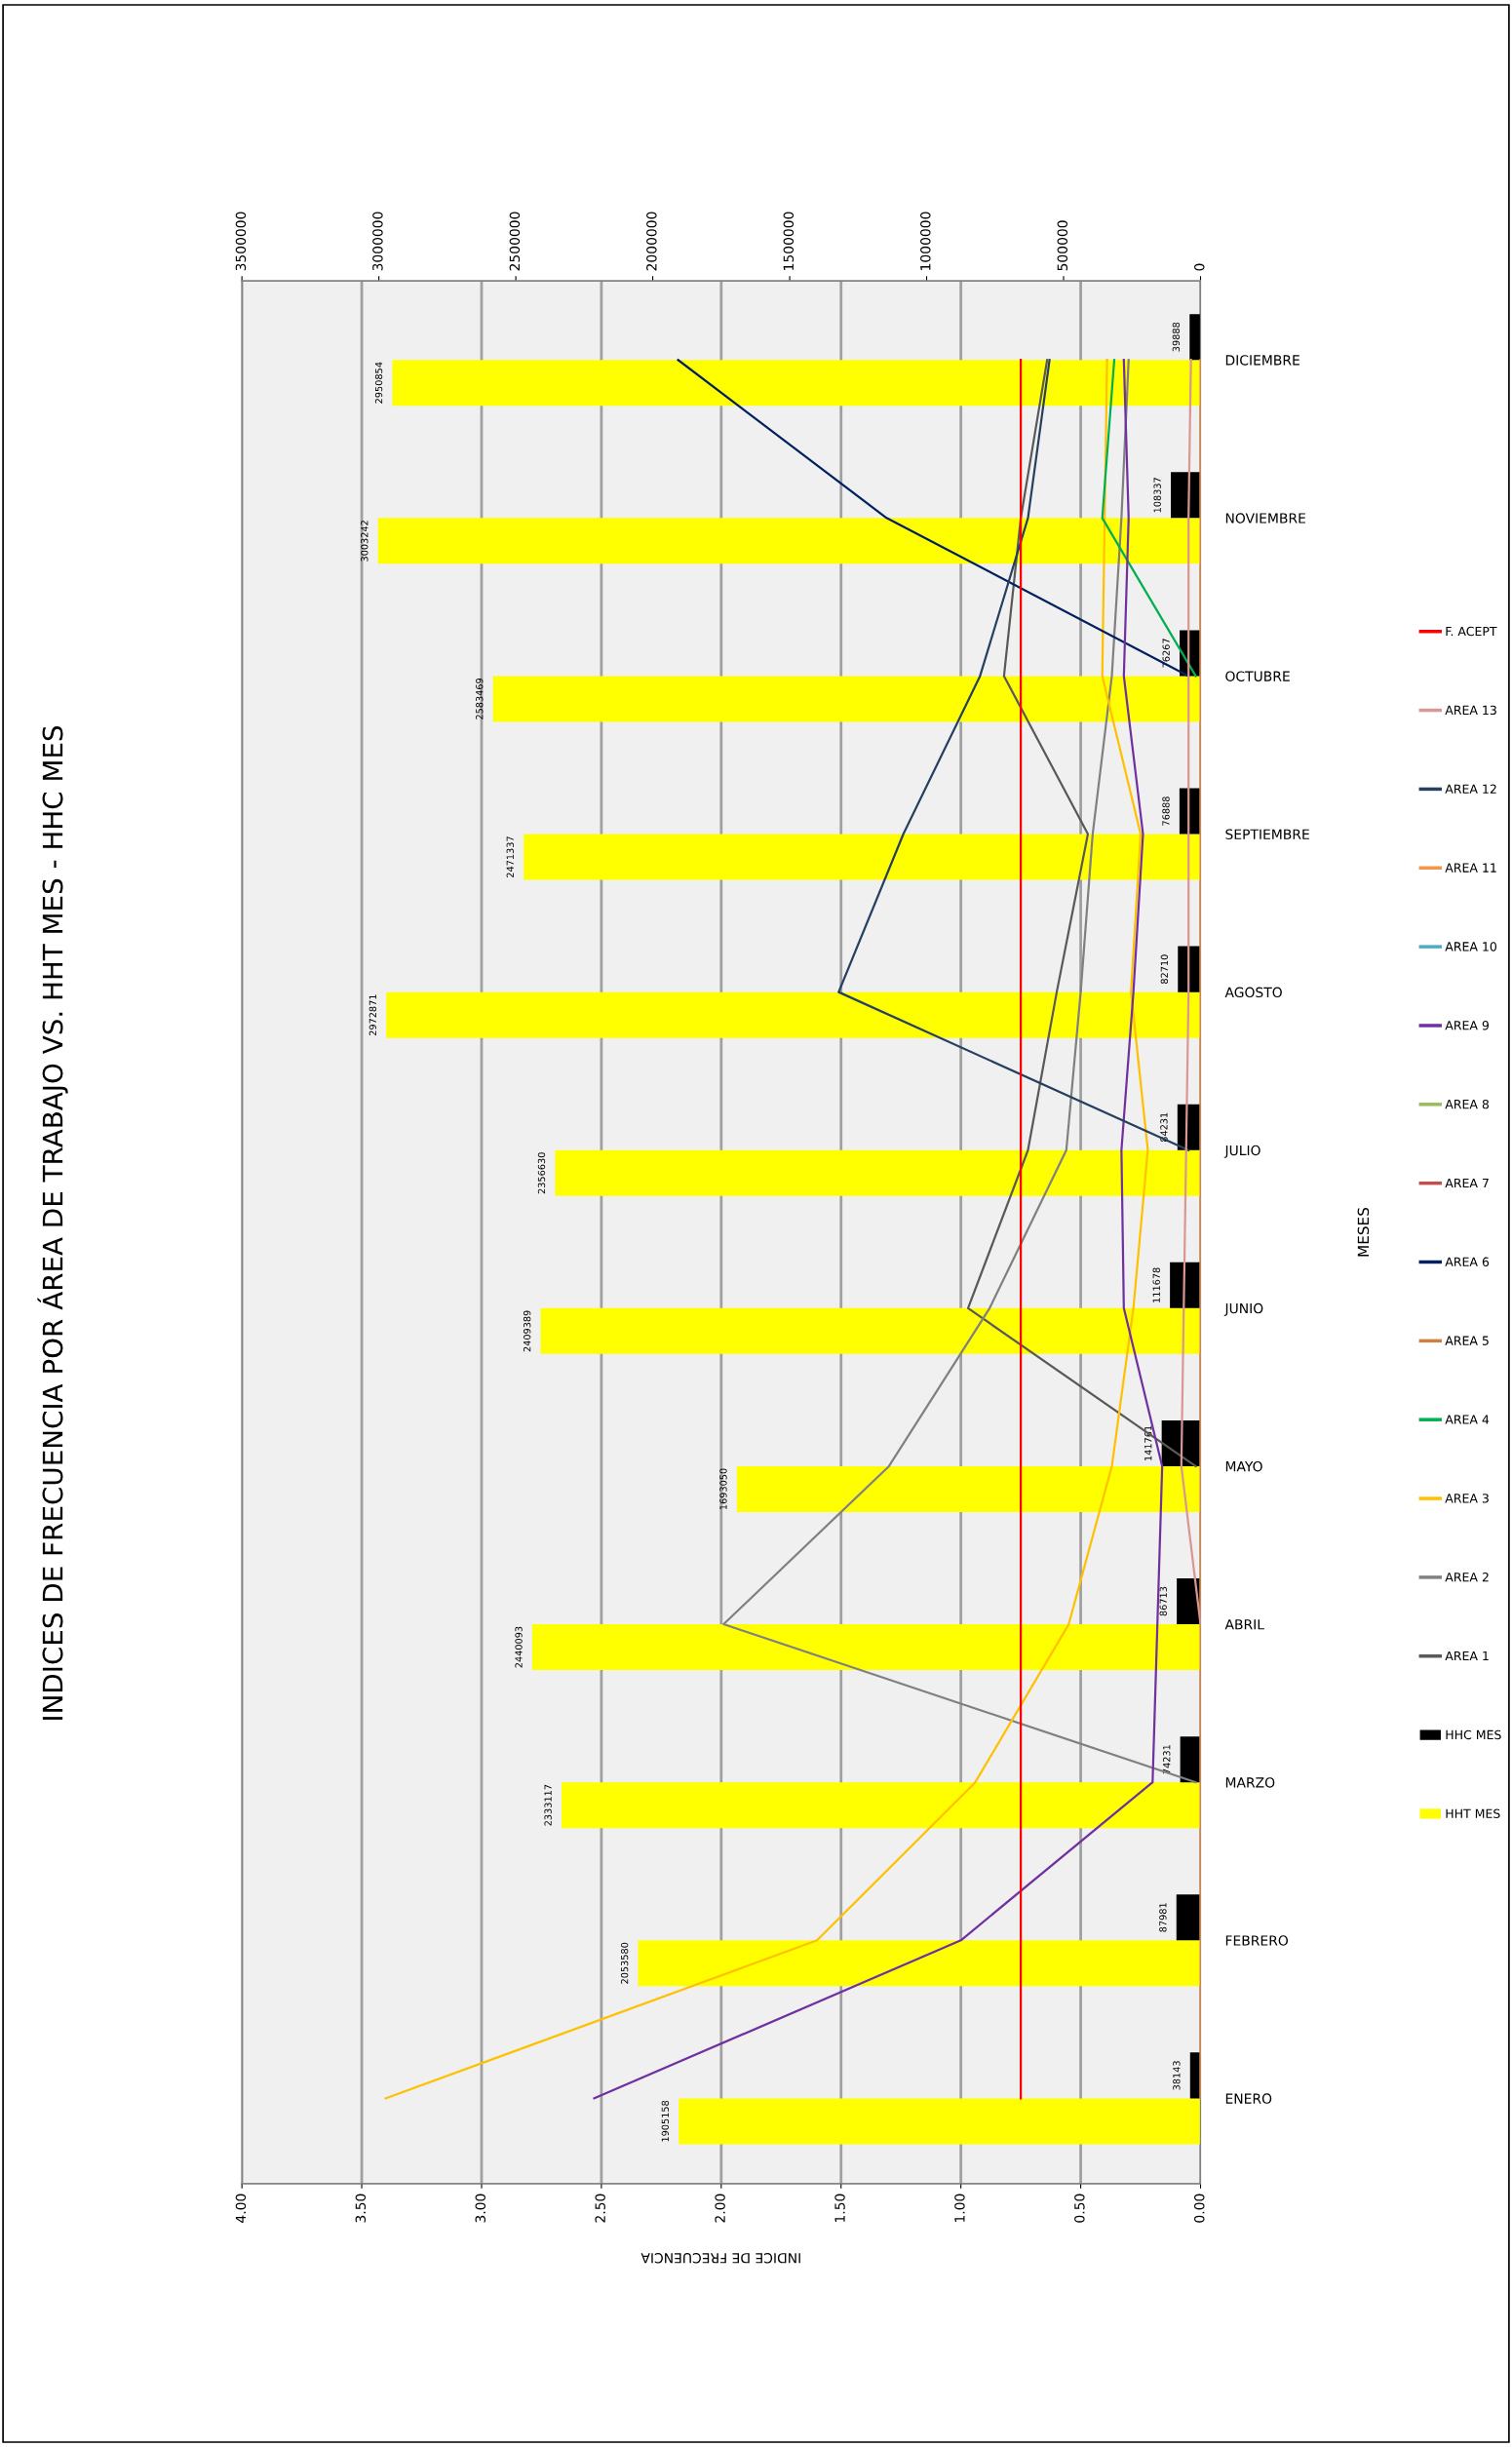 This screenshot has width=1512, height=2447. What do you see at coordinates (1467, 1340) in the screenshot?
I see `legend-label: AREA 5` at bounding box center [1467, 1340].